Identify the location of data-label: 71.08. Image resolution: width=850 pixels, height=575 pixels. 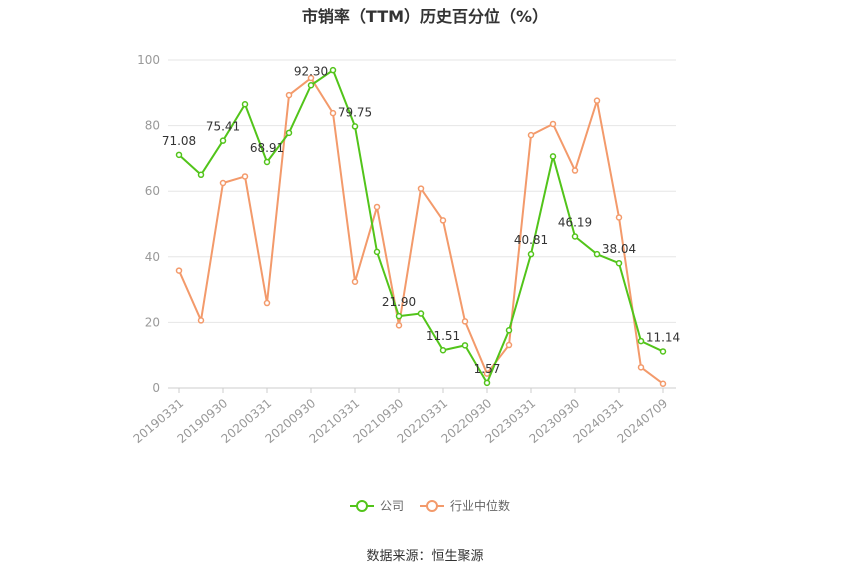
(179, 141).